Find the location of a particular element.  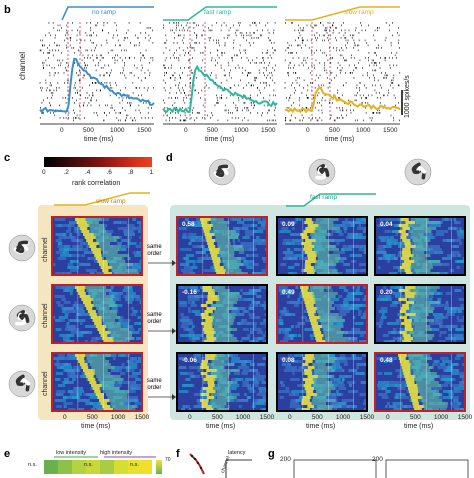

rank-correlation-value: 0.20 is located at coordinates (386, 292).